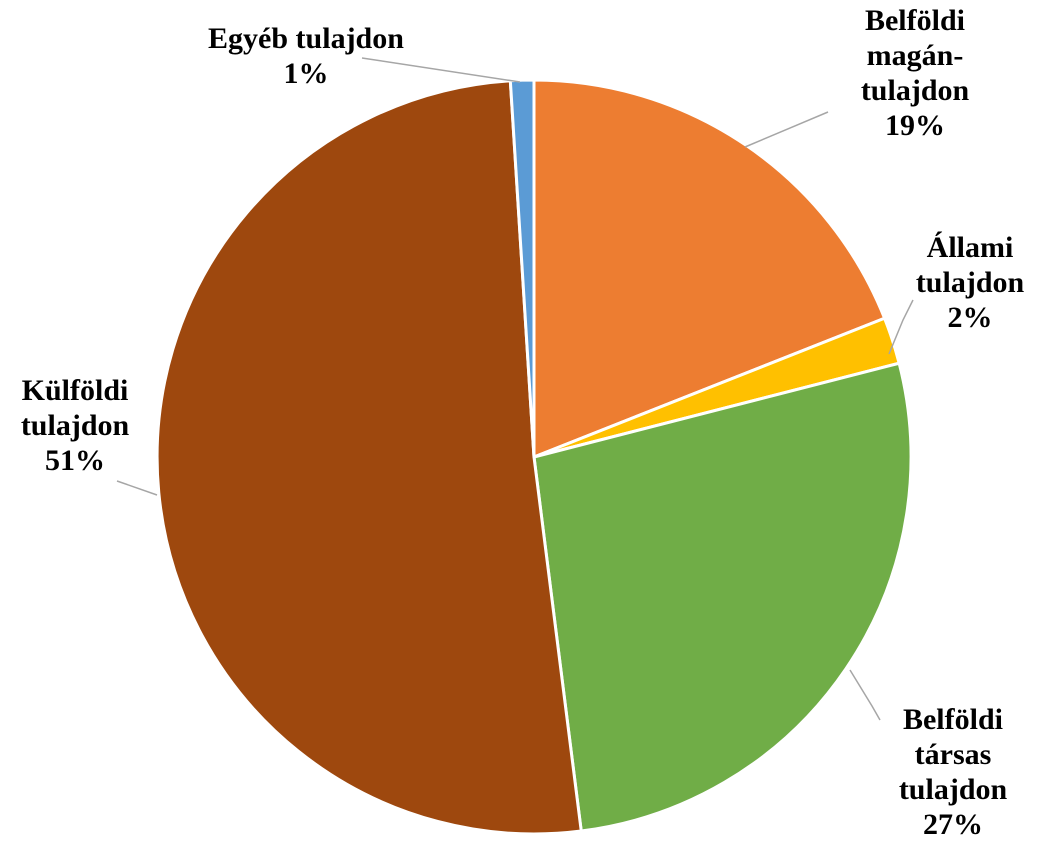  What do you see at coordinates (75, 390) in the screenshot?
I see `slice-name-line: Külföldi` at bounding box center [75, 390].